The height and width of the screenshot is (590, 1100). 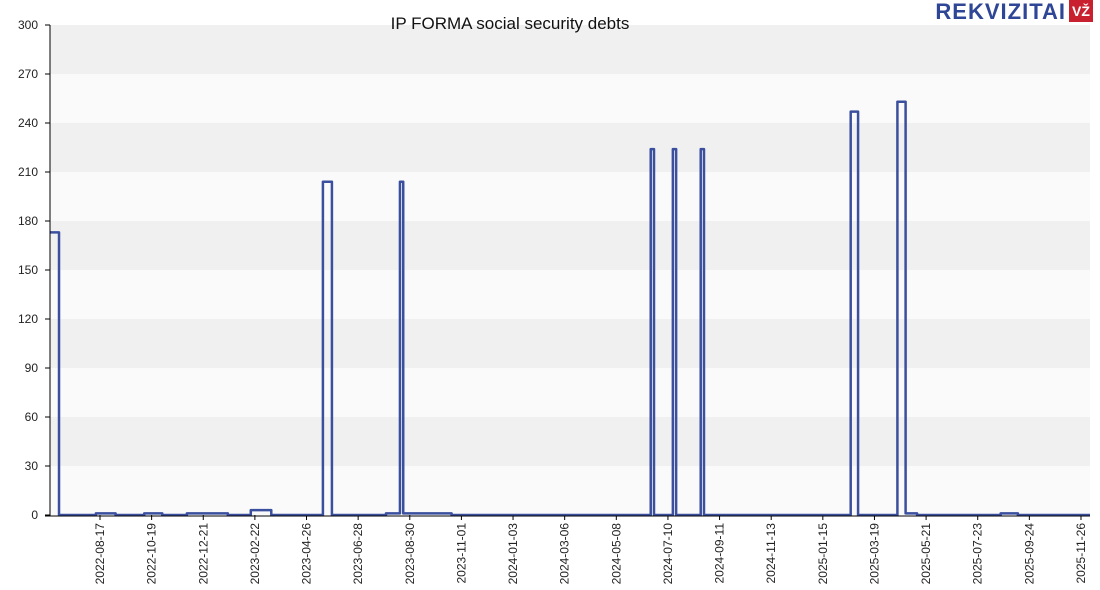 I want to click on x-tick-label: 2023-02-22, so click(x=255, y=554).